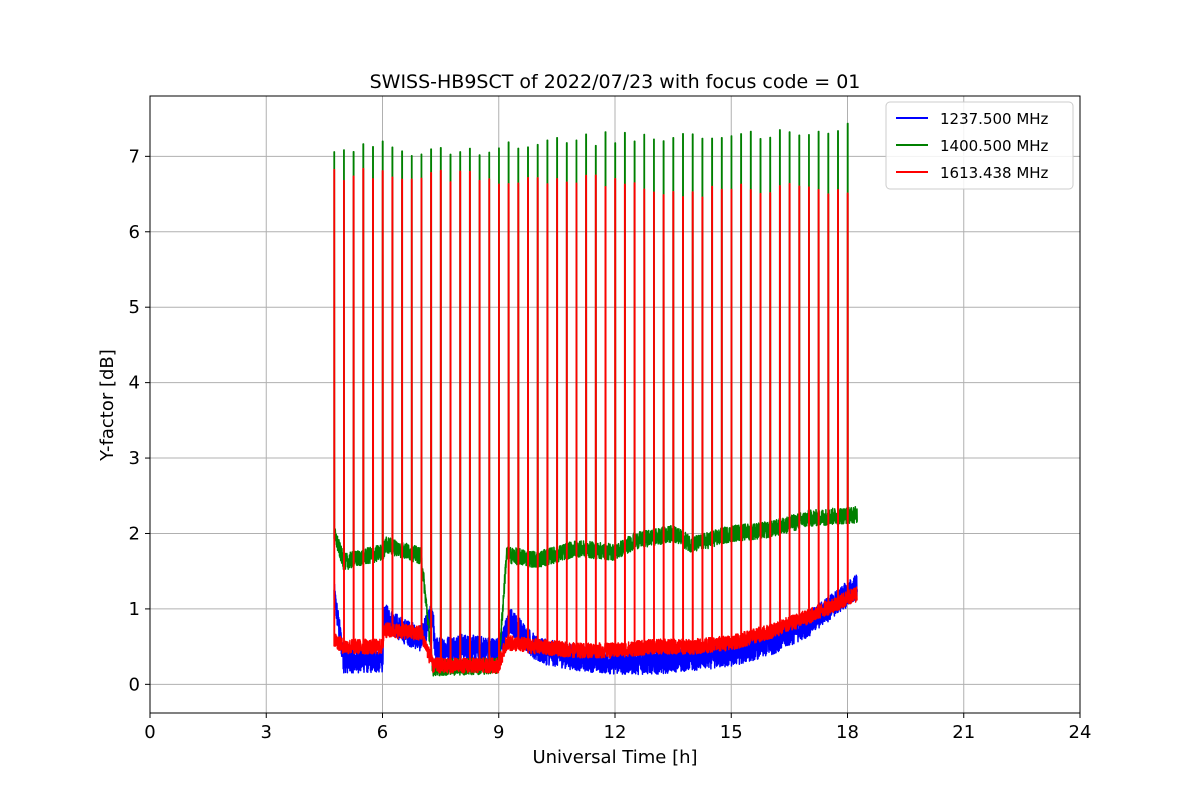 This screenshot has height=800, width=1200. I want to click on x-tick-label: 24, so click(1080, 732).